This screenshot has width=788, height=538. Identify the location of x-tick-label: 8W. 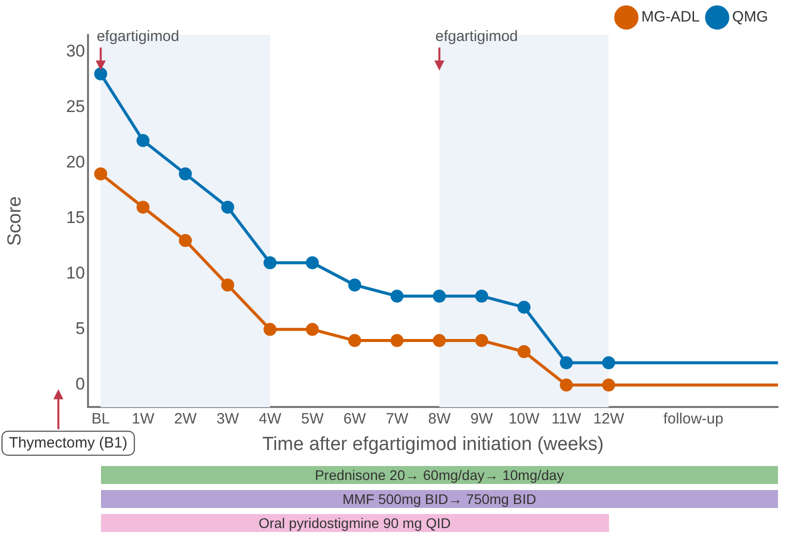
(440, 419).